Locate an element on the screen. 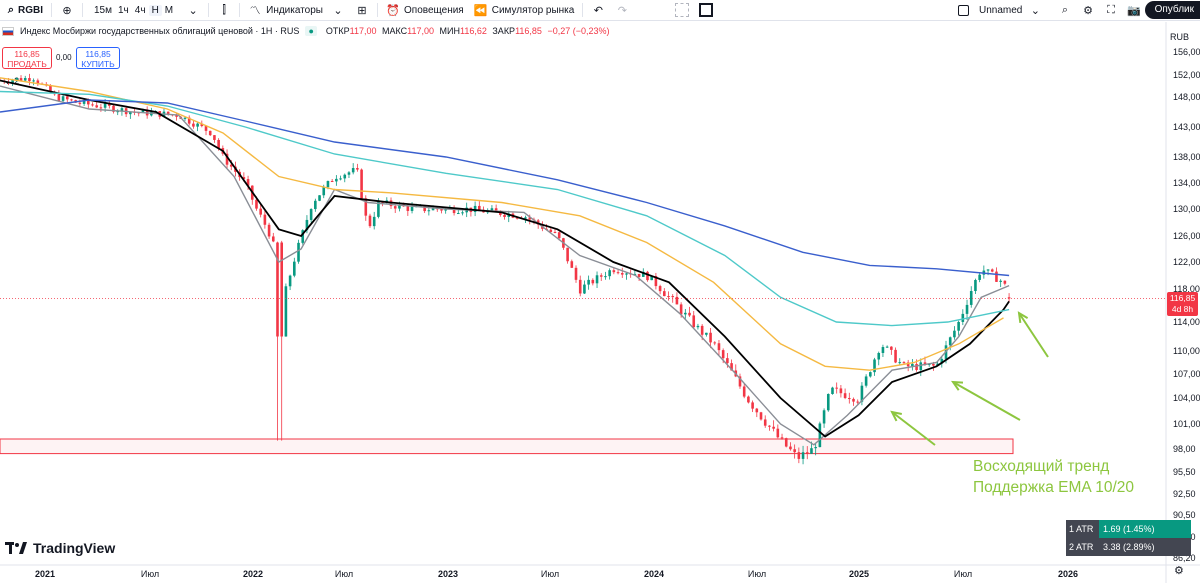  eye-icon: ● is located at coordinates (311, 31).